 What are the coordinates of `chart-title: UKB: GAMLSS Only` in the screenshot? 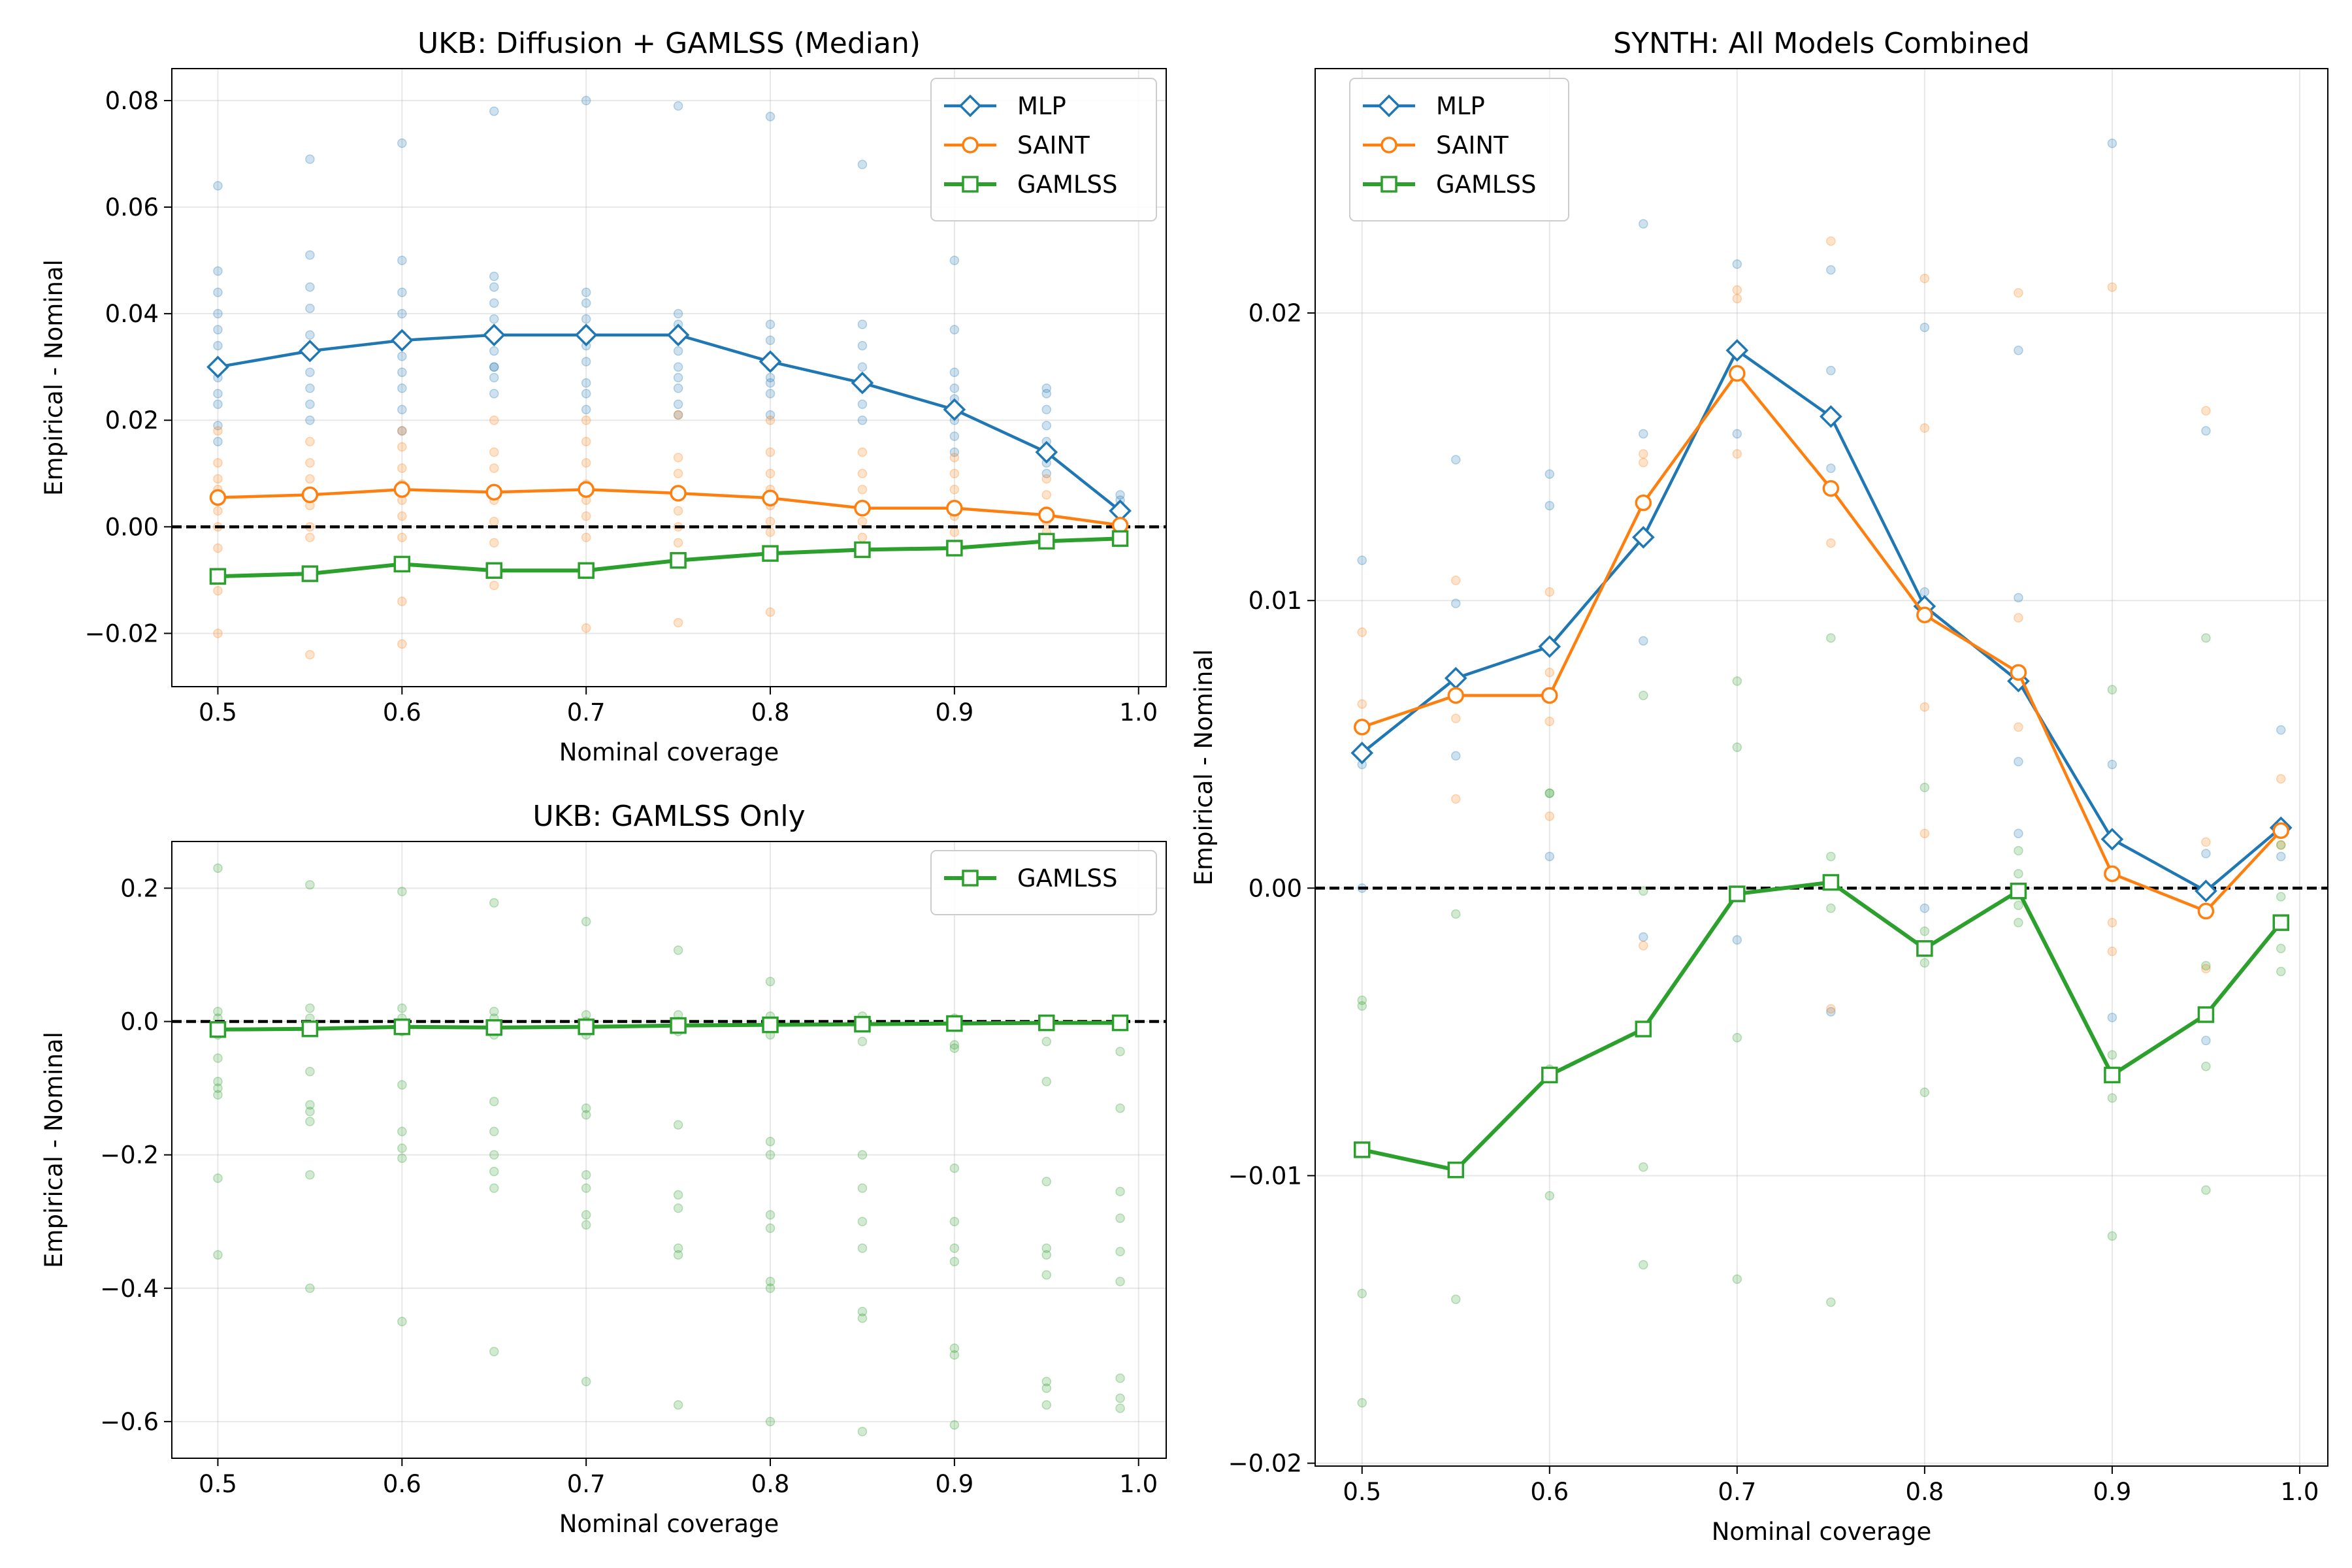 It's located at (668, 816).